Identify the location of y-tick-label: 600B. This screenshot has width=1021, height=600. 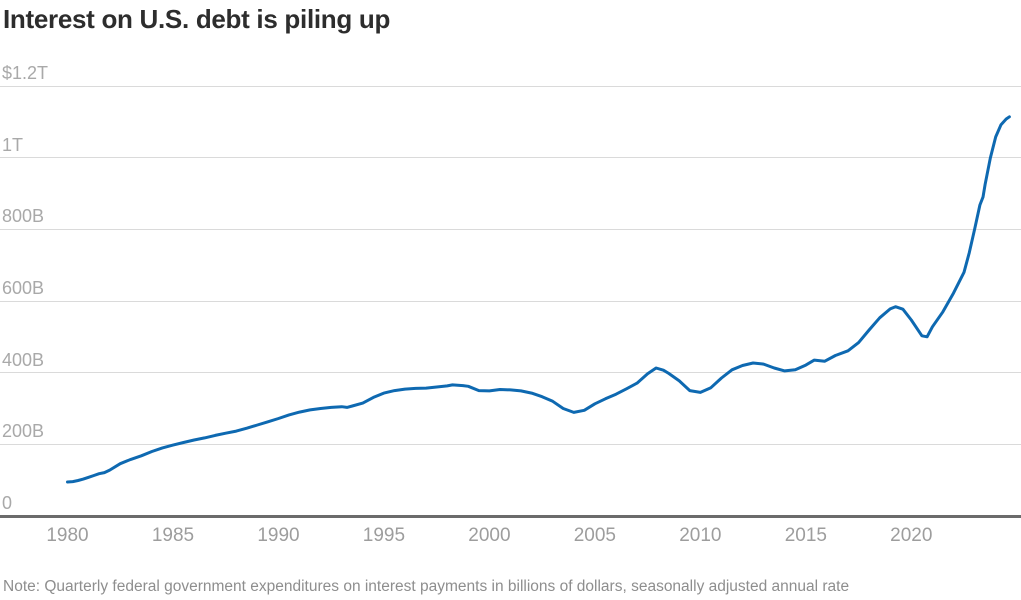
(23, 288).